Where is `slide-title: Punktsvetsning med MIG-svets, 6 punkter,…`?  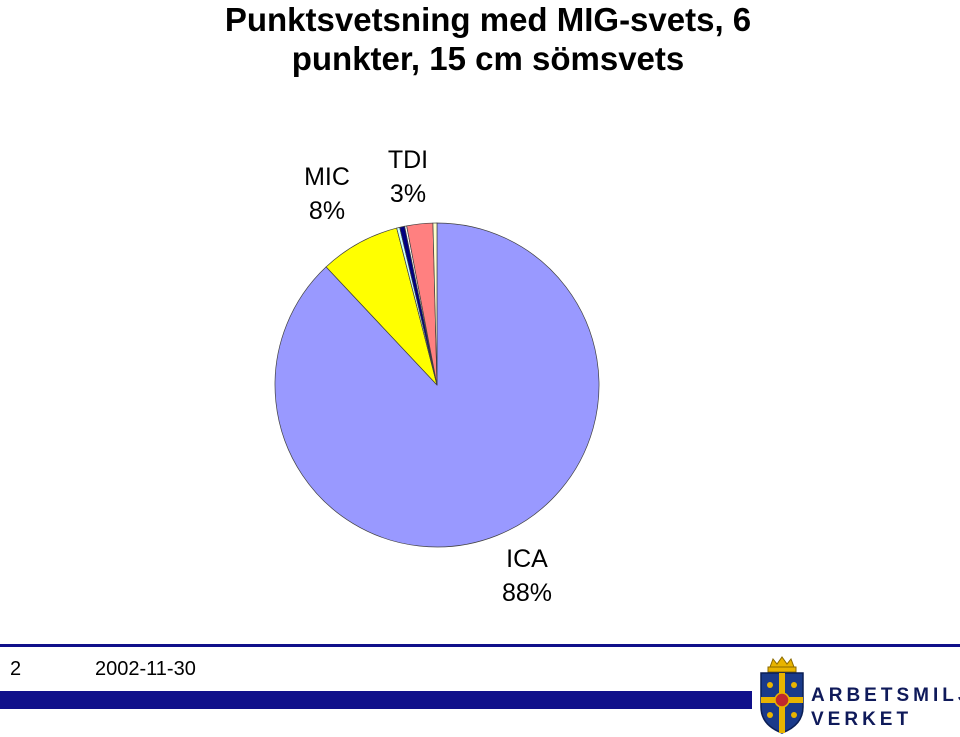
slide-title: Punktsvetsning med MIG-svets, 6 punkter,… is located at coordinates (488, 39).